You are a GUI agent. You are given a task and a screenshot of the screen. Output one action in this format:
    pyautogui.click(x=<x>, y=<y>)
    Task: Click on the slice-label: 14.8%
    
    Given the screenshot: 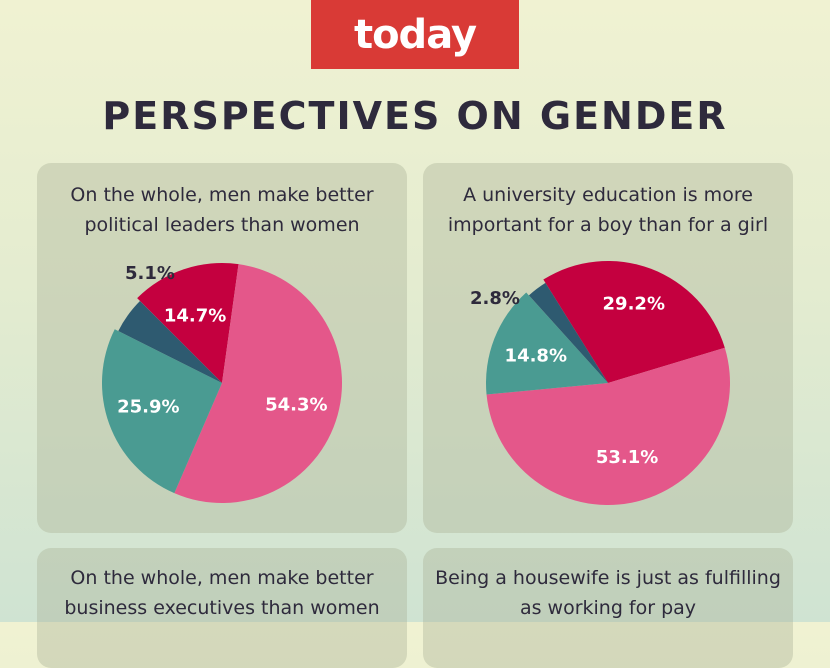 What is the action you would take?
    pyautogui.click(x=536, y=355)
    